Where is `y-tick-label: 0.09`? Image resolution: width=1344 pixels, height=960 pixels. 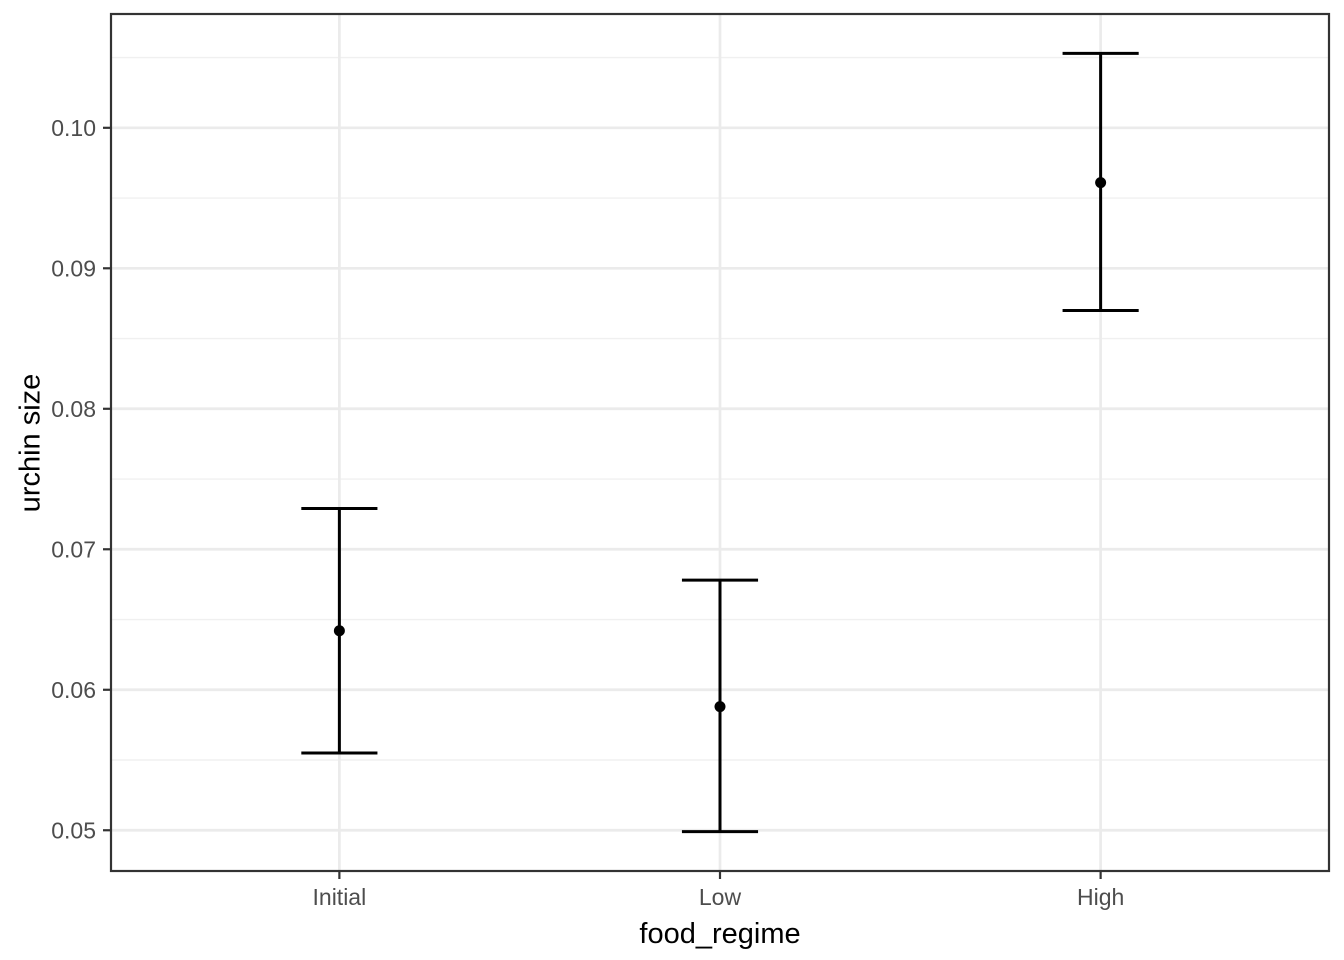 y-tick-label: 0.09 is located at coordinates (73, 268).